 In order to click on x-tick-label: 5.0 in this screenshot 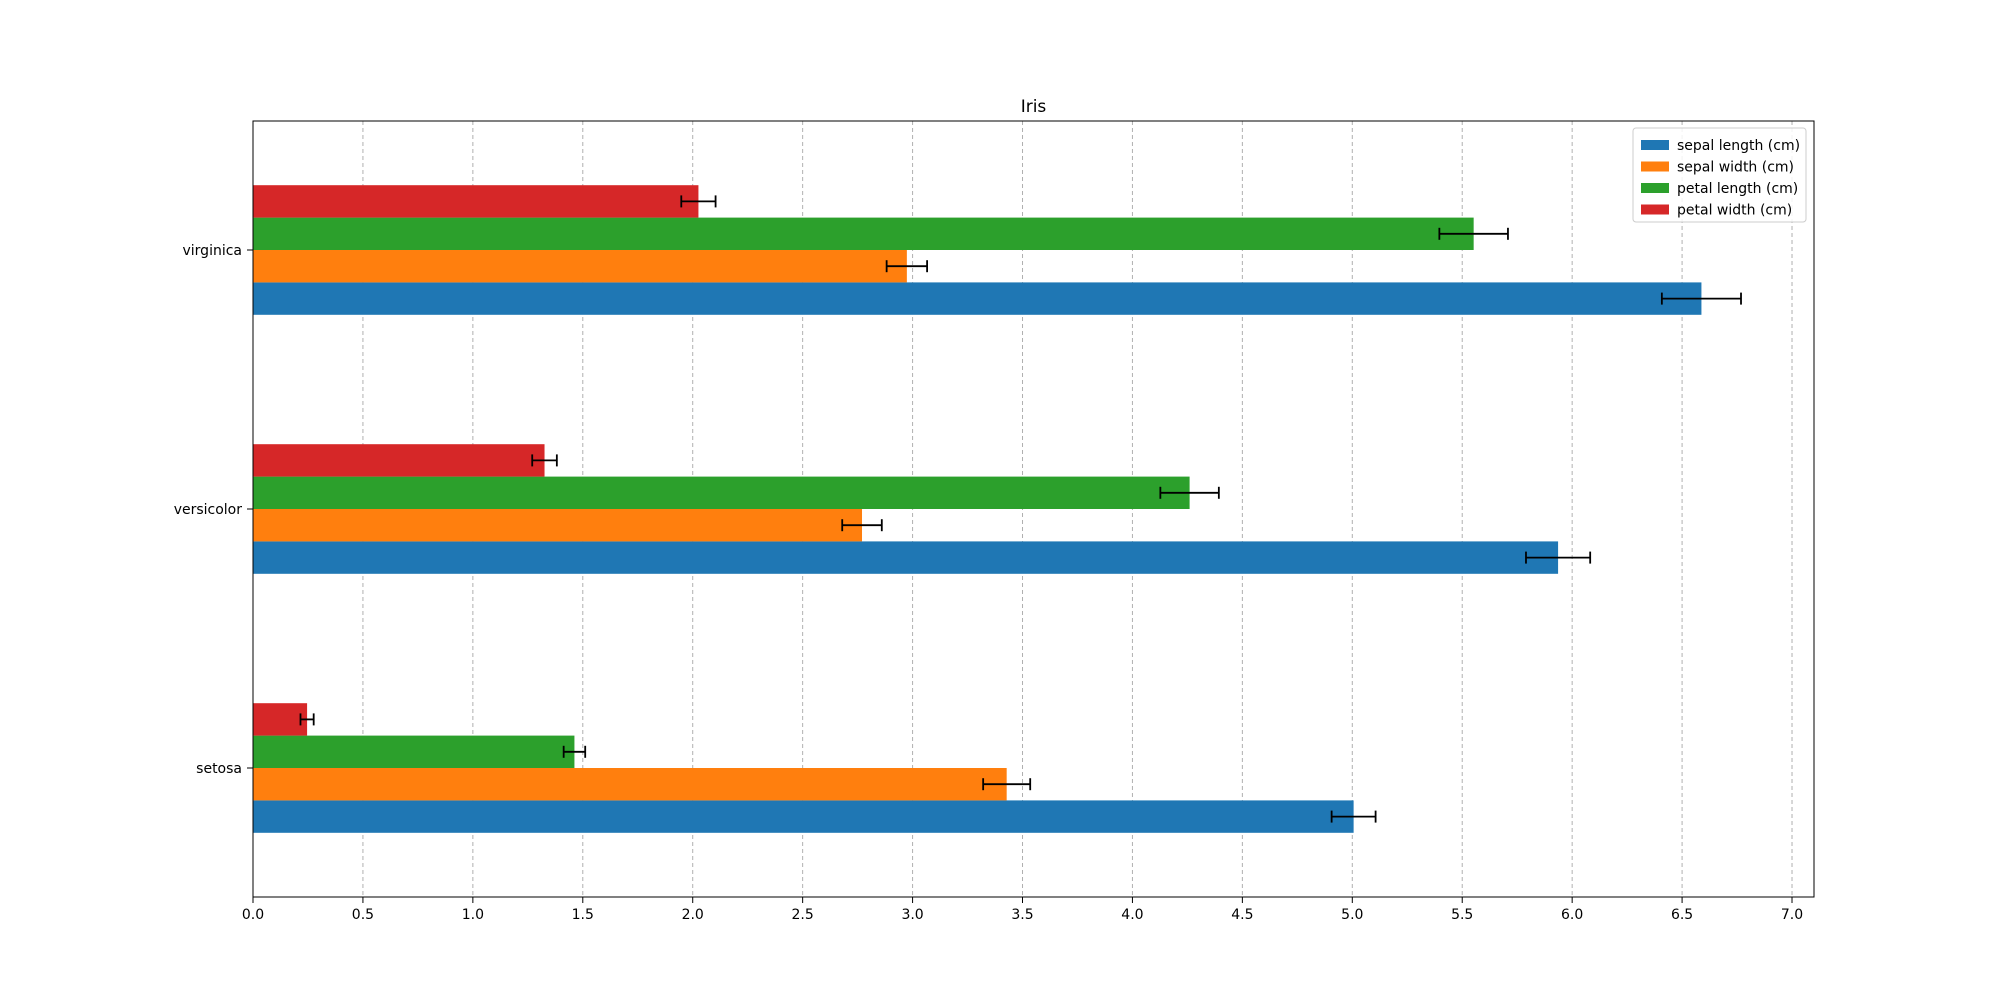, I will do `click(1352, 915)`.